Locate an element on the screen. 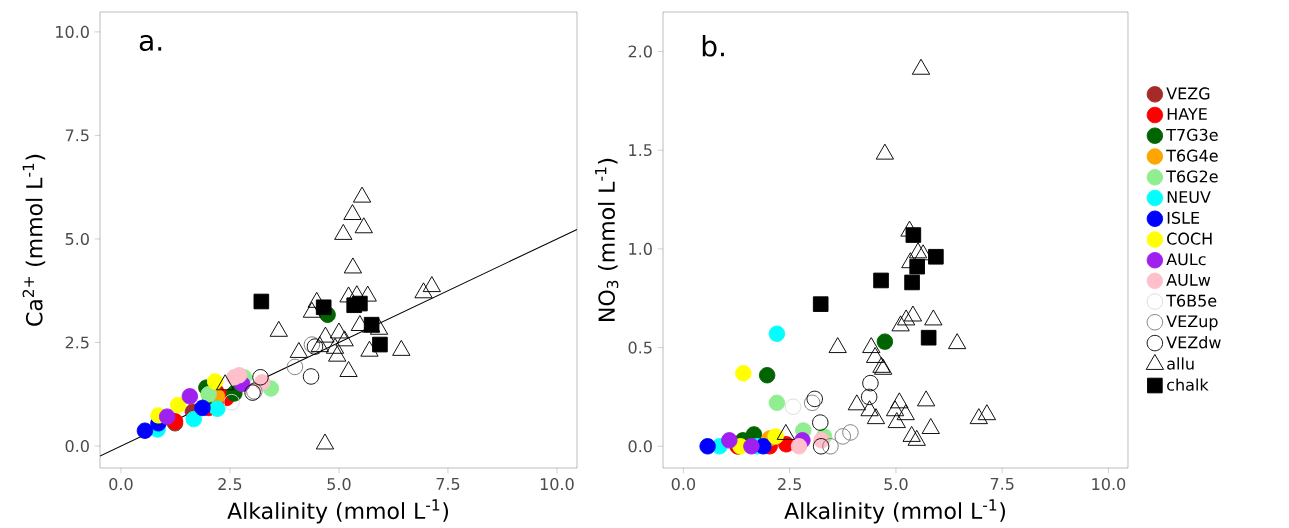 The height and width of the screenshot is (528, 1289). legend-label: VEZdw is located at coordinates (1193, 342).